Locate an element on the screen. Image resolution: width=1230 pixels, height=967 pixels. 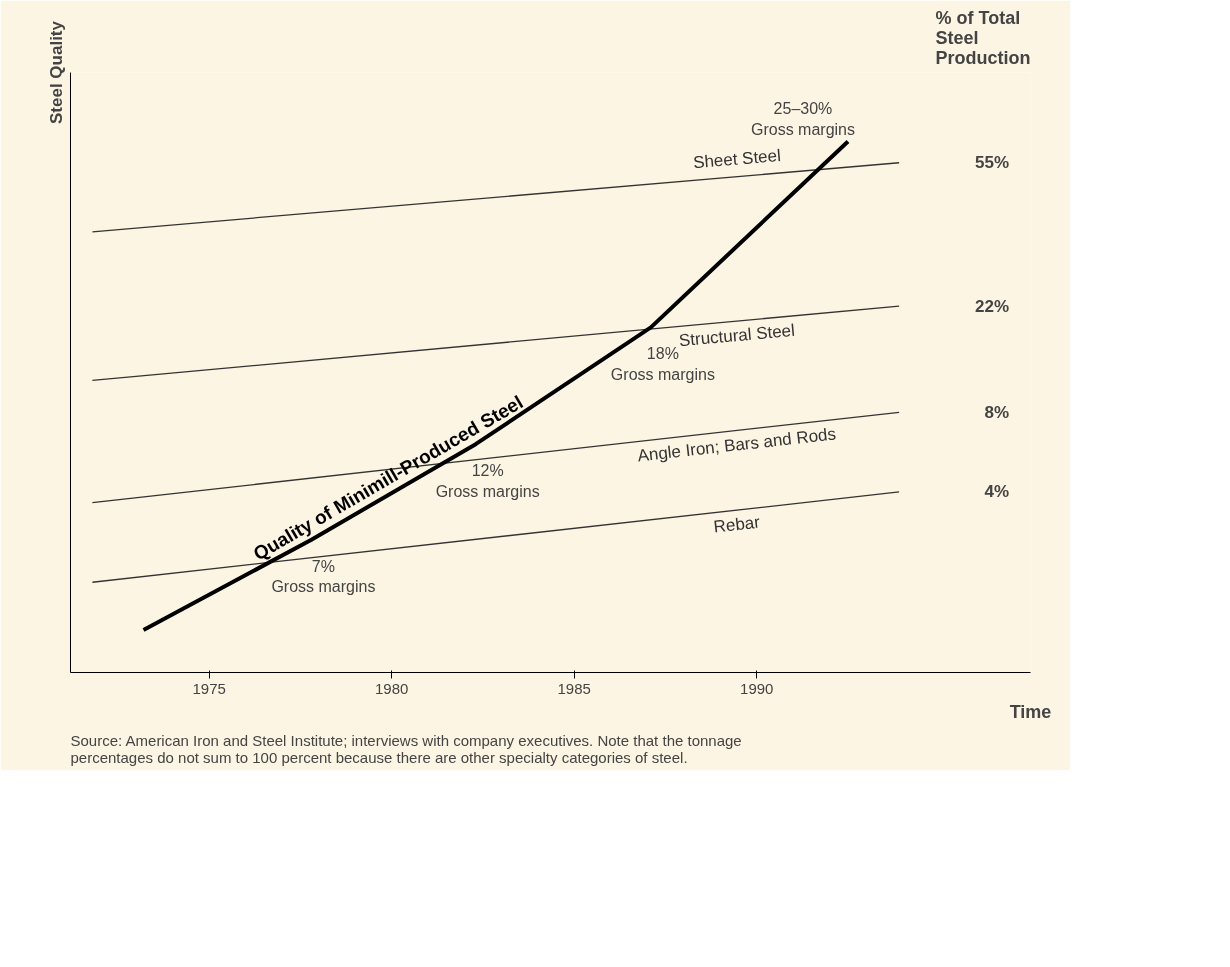
annotation: 4% is located at coordinates (997, 492).